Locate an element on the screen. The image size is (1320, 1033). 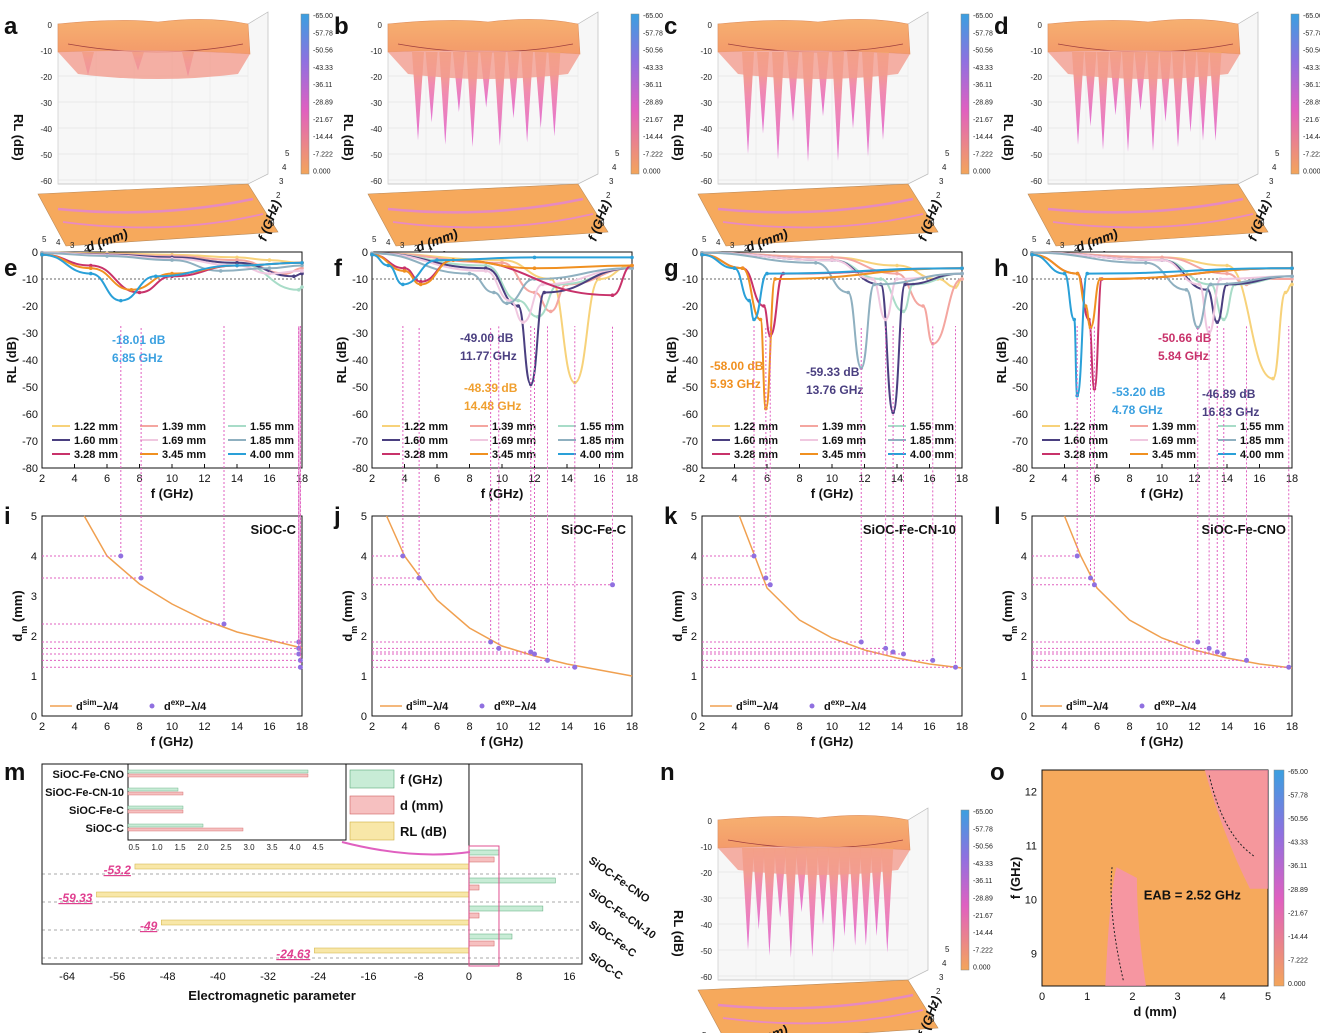
surface-spike is located at coordinates (887, 900).